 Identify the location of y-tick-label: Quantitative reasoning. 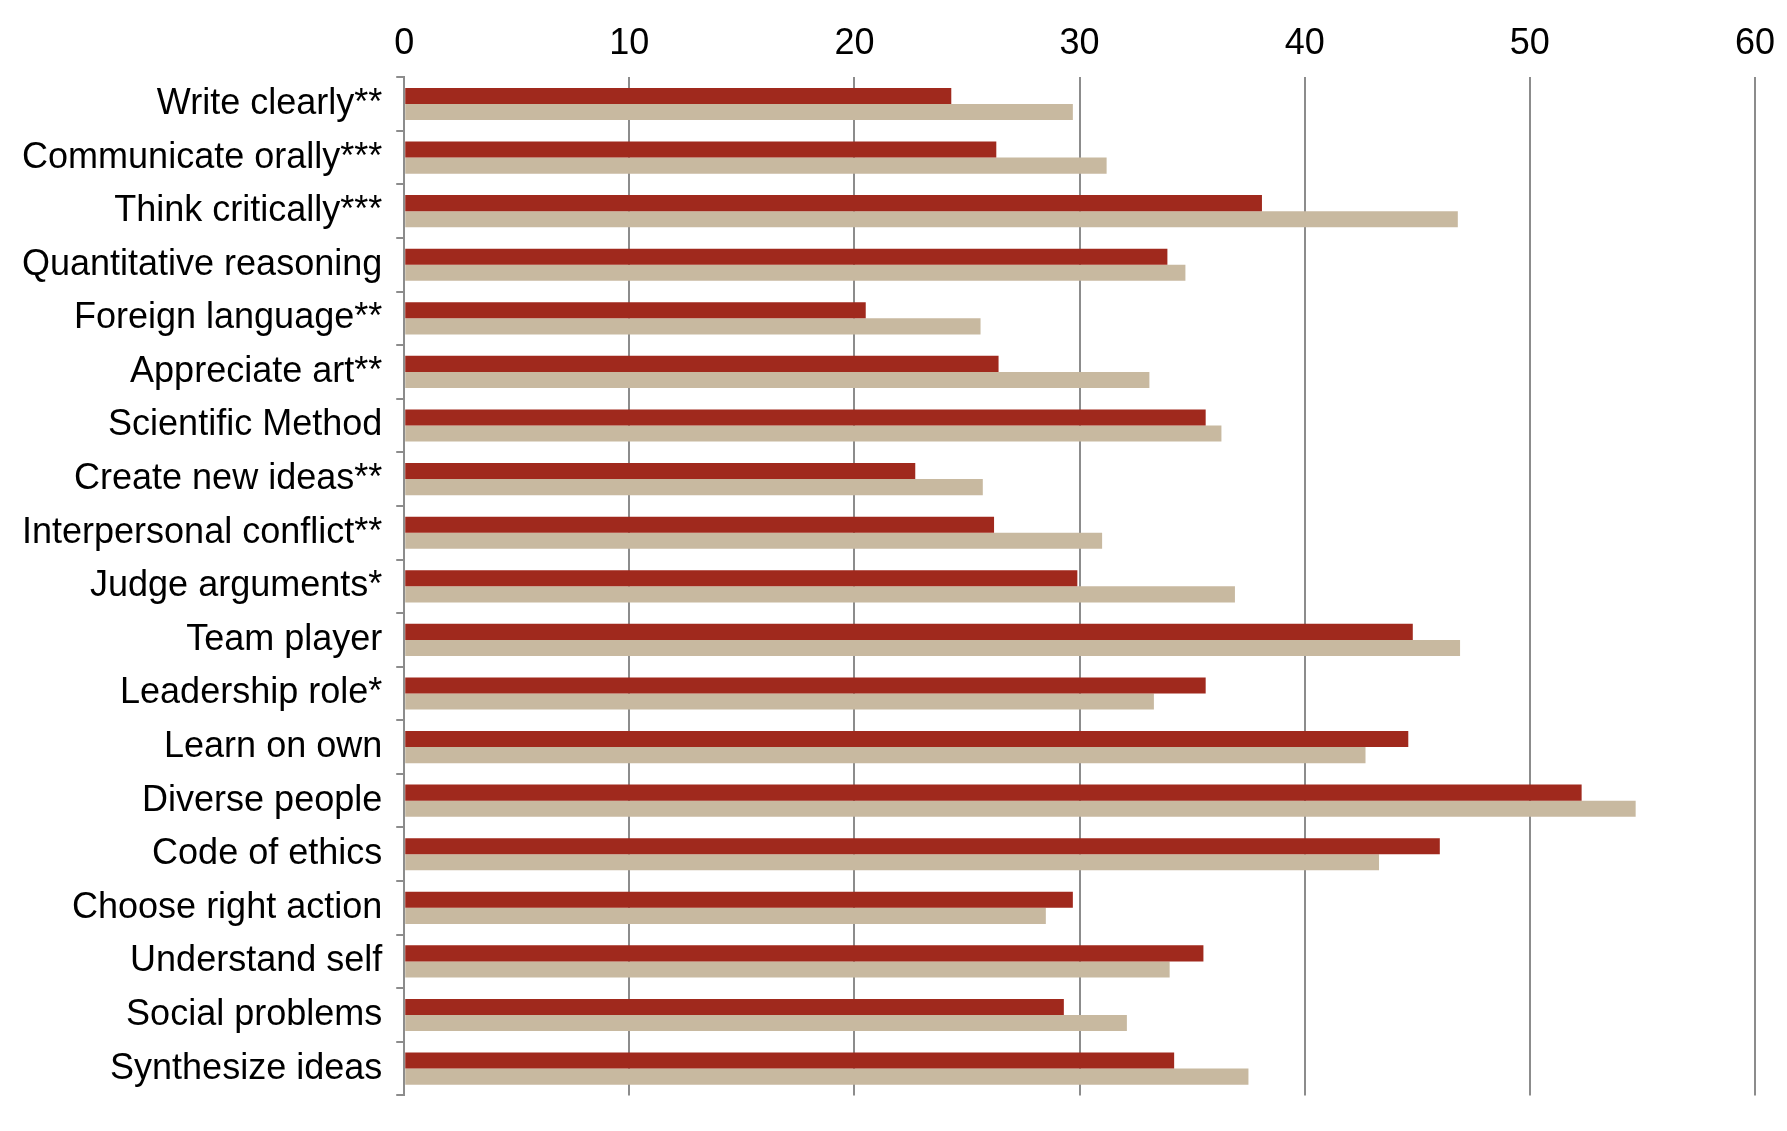
(202, 262).